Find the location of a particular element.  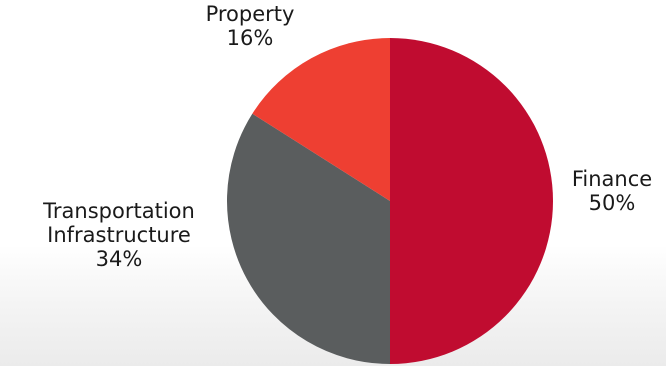

slice-label-property: Property 16% is located at coordinates (250, 26).